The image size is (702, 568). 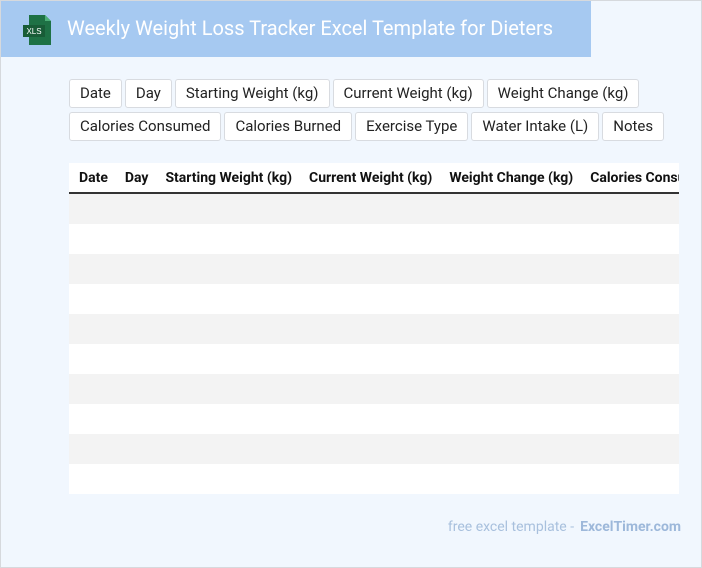 What do you see at coordinates (371, 178) in the screenshot?
I see `column-header: Current Weight (kg)` at bounding box center [371, 178].